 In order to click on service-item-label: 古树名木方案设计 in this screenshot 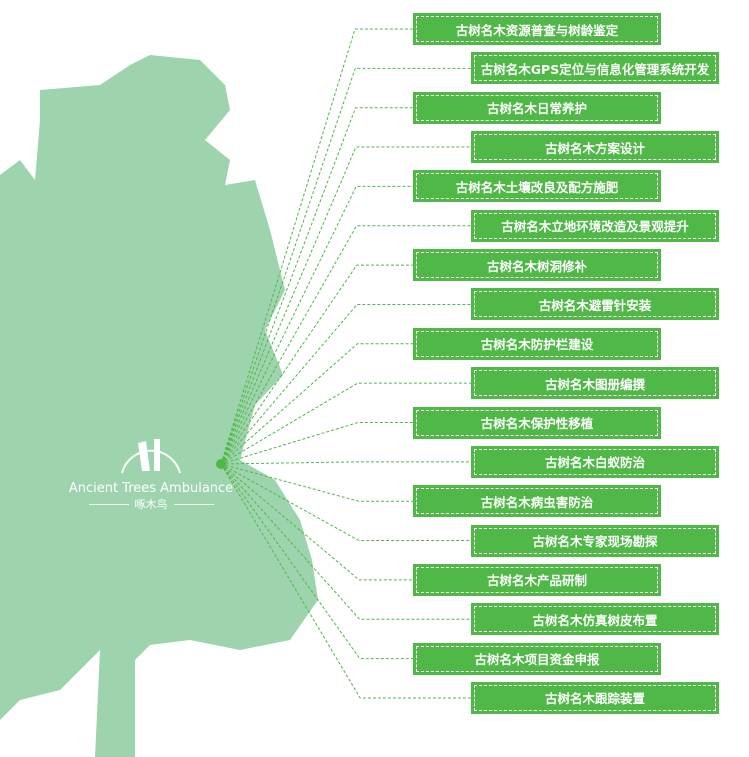, I will do `click(595, 147)`.